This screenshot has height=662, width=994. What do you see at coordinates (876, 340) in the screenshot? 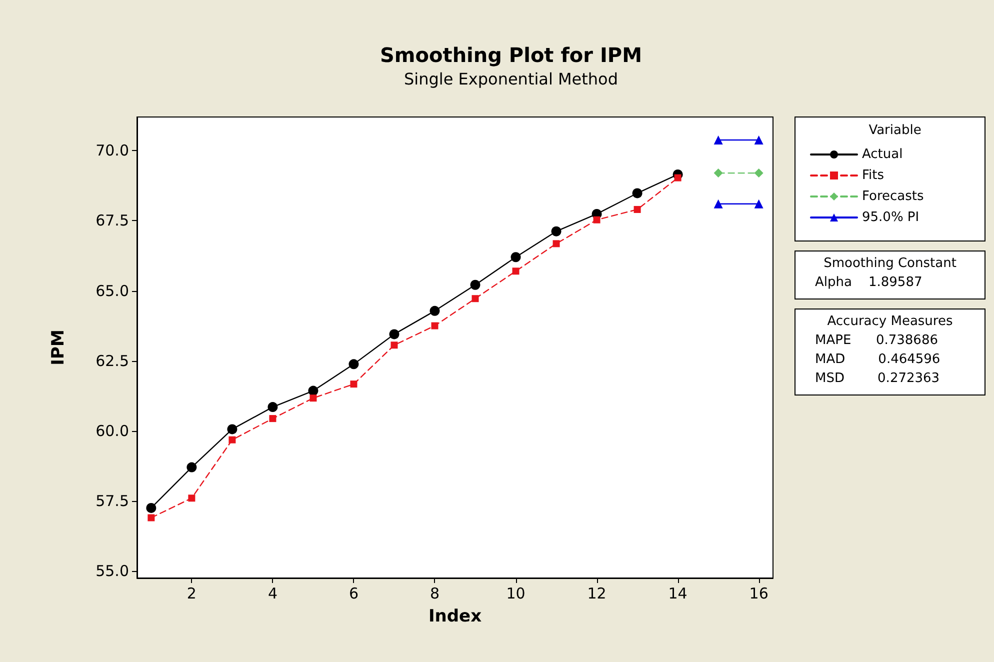
I see `text: MAPE 0.738686` at bounding box center [876, 340].